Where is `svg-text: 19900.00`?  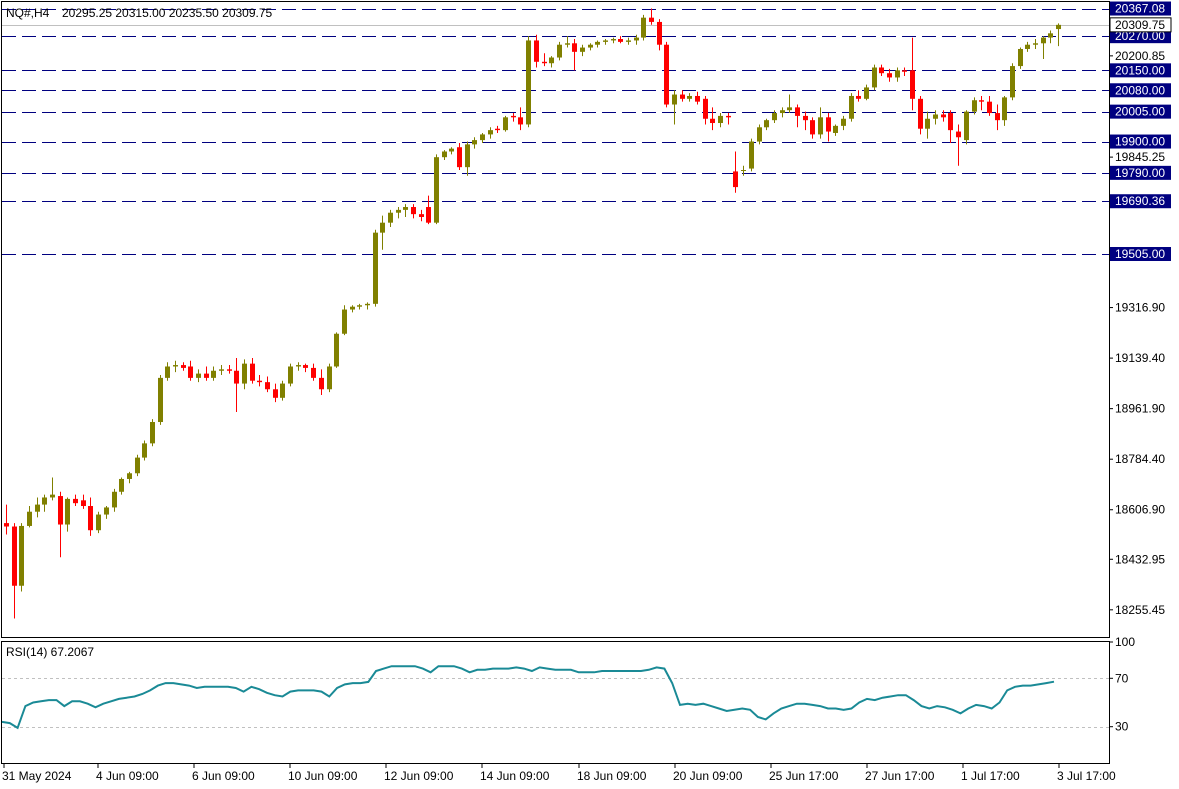 svg-text: 19900.00 is located at coordinates (1140, 142).